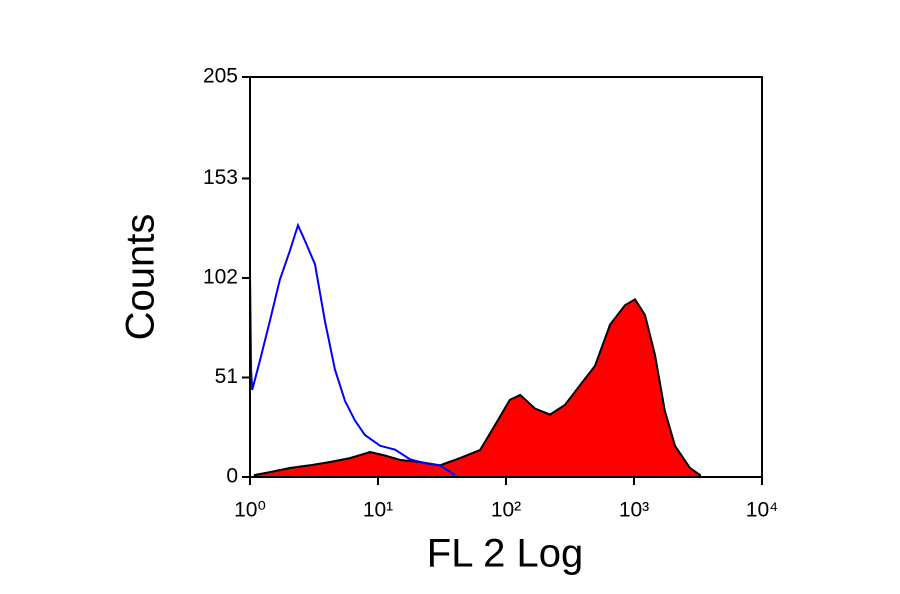 This screenshot has width=900, height=594. Describe the element at coordinates (505, 554) in the screenshot. I see `x-axis-label: FL 2 Log` at that location.